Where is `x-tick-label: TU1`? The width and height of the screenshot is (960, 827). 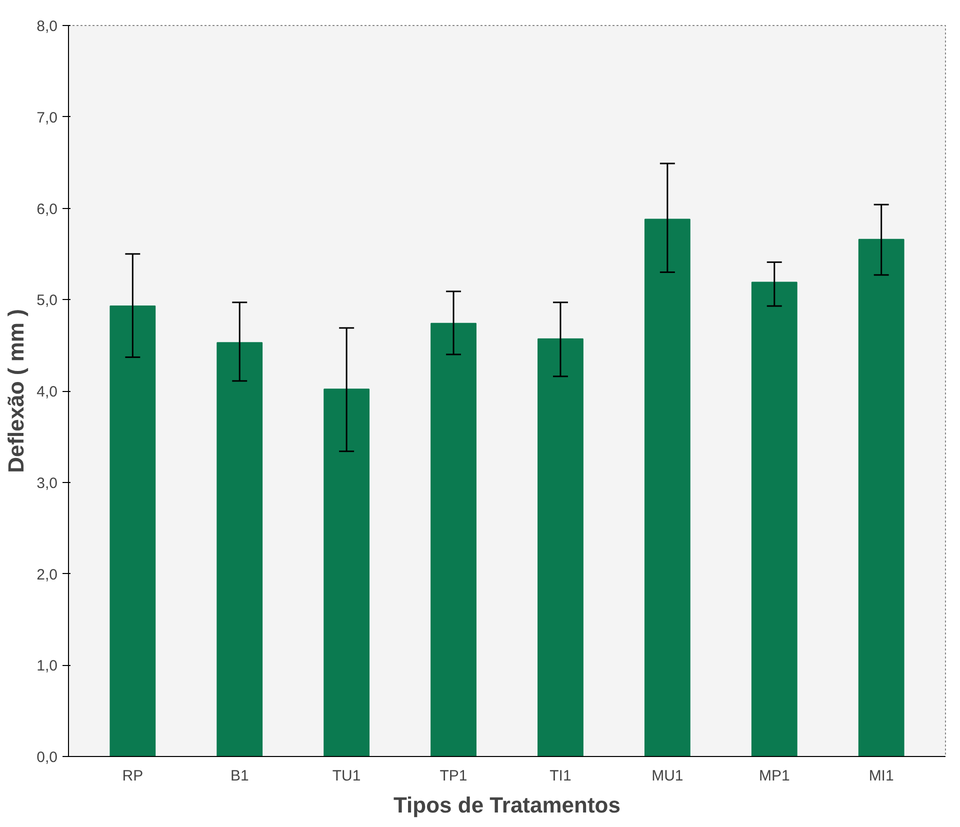
x-tick-label: TU1 is located at coordinates (346, 776).